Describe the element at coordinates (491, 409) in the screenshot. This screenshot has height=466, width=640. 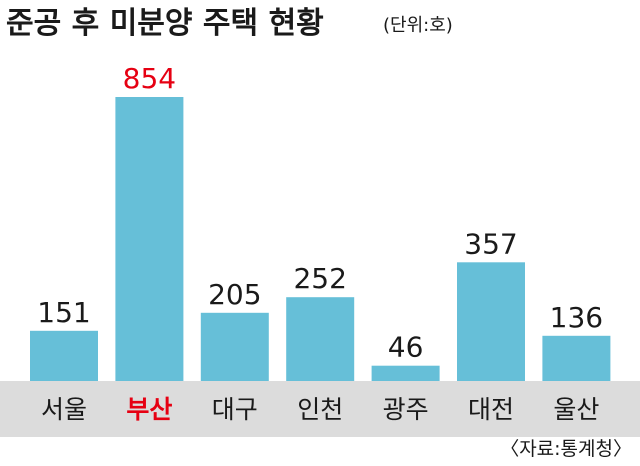
I see `category-label-6: 대전` at that location.